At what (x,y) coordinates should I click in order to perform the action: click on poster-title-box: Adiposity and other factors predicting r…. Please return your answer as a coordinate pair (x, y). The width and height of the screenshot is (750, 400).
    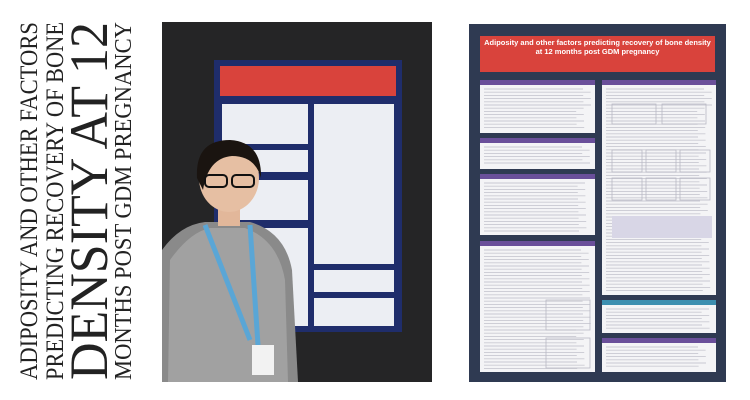
    Looking at the image, I should click on (597, 47).